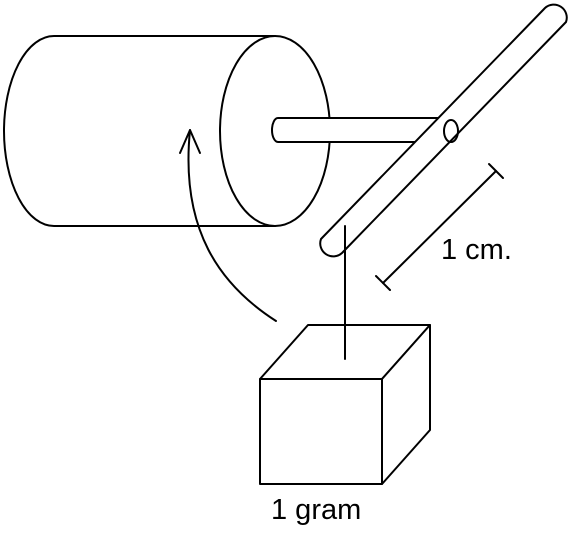 The image size is (580, 537). I want to click on lever-pivot-hole, so click(451, 131).